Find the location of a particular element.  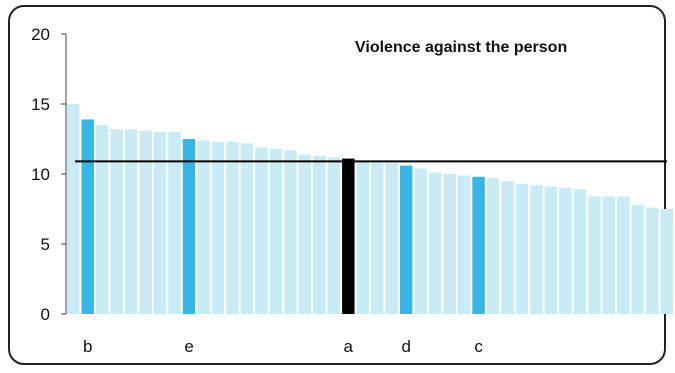

category-label-a: a is located at coordinates (349, 346).